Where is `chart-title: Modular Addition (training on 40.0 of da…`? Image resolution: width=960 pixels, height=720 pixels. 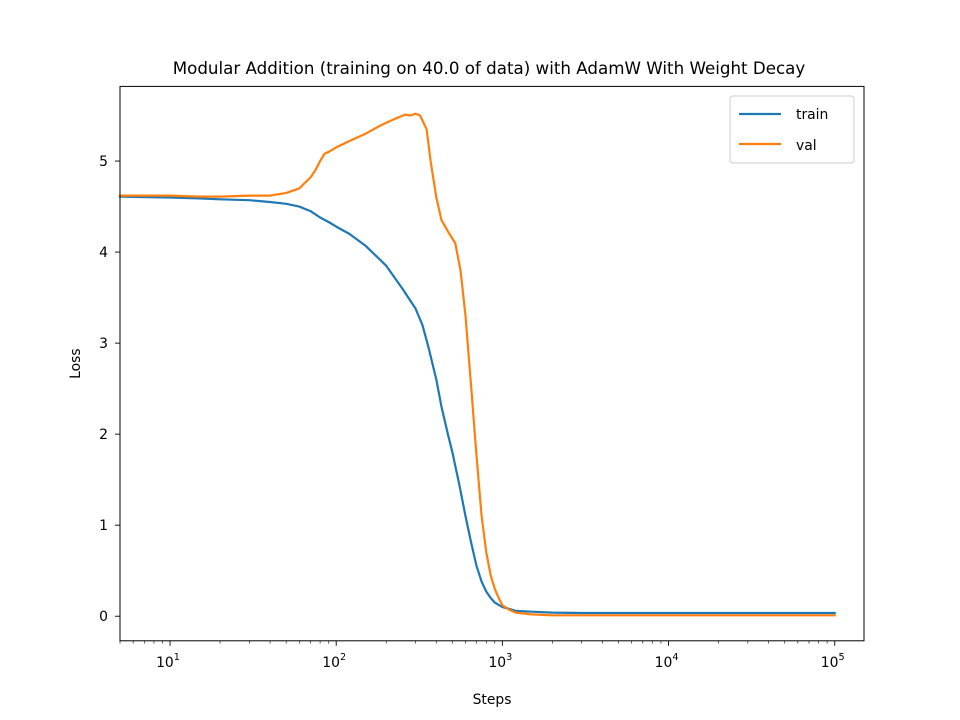
chart-title: Modular Addition (training on 40.0 of da… is located at coordinates (489, 68).